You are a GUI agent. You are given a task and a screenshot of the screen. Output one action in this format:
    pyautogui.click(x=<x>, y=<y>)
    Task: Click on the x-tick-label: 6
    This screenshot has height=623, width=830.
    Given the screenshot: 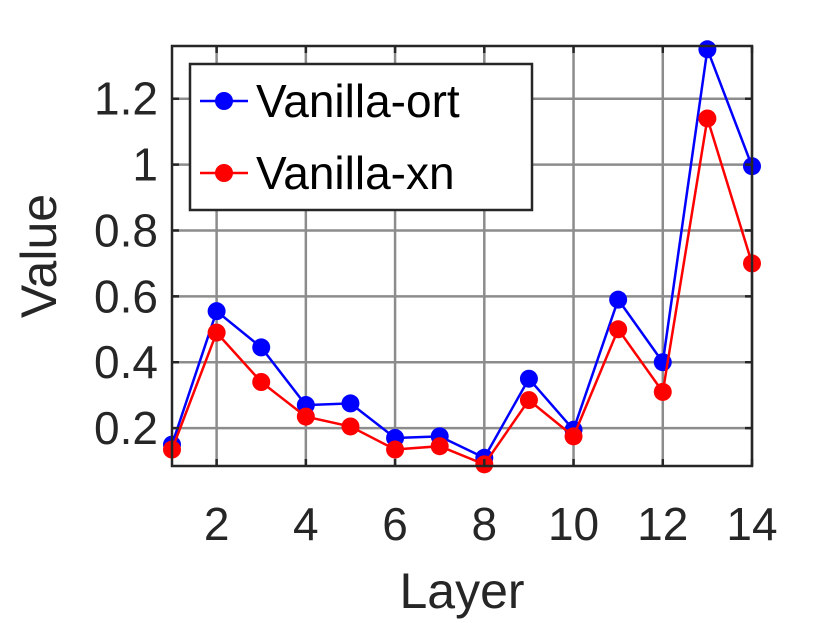 What is the action you would take?
    pyautogui.click(x=395, y=524)
    